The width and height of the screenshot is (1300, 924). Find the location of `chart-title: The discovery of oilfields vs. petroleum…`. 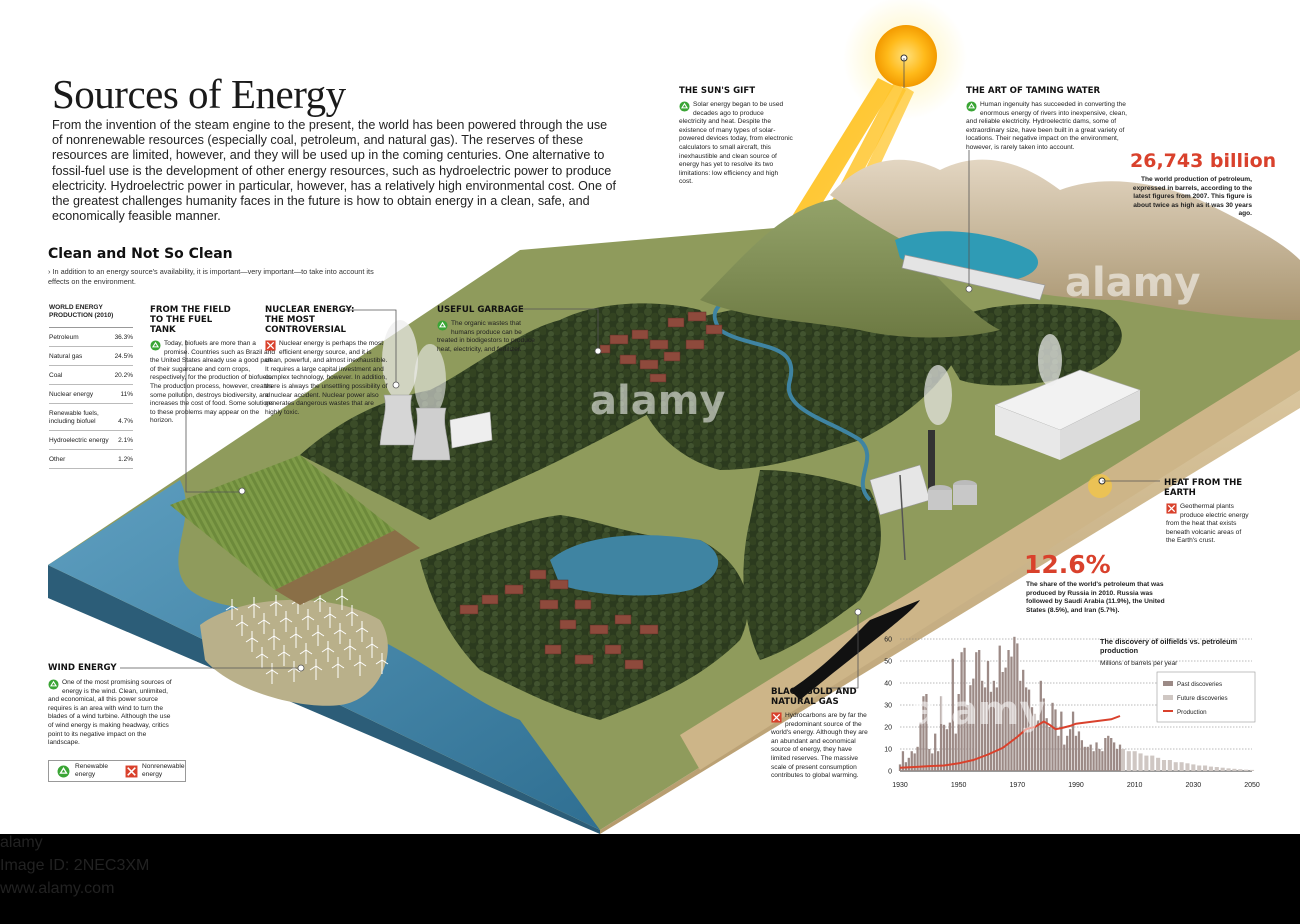

chart-title: The discovery of oilfields vs. petroleum… is located at coordinates (1169, 646).